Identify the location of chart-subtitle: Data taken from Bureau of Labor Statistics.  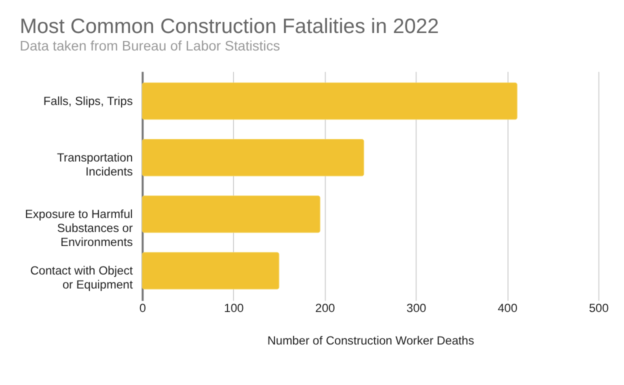
(150, 46).